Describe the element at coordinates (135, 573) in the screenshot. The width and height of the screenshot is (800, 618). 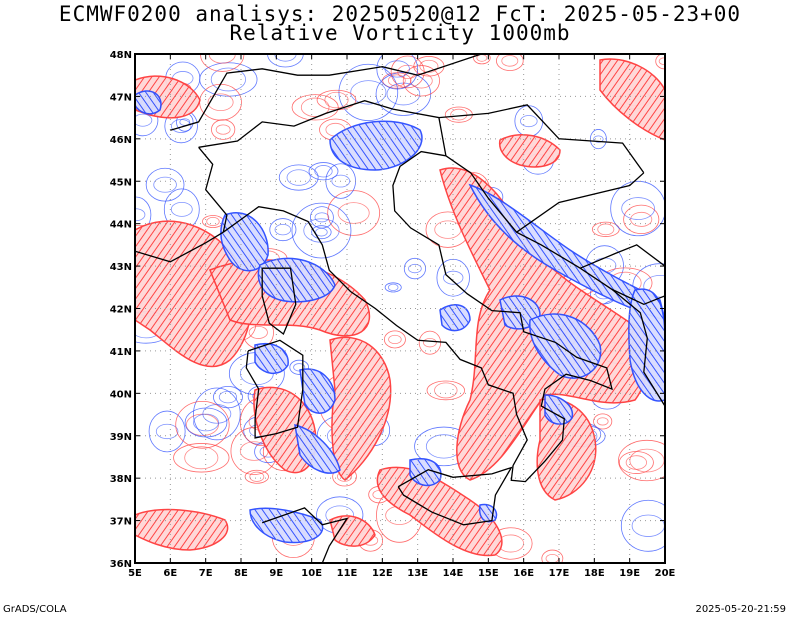
I see `lon-label: 5E` at that location.